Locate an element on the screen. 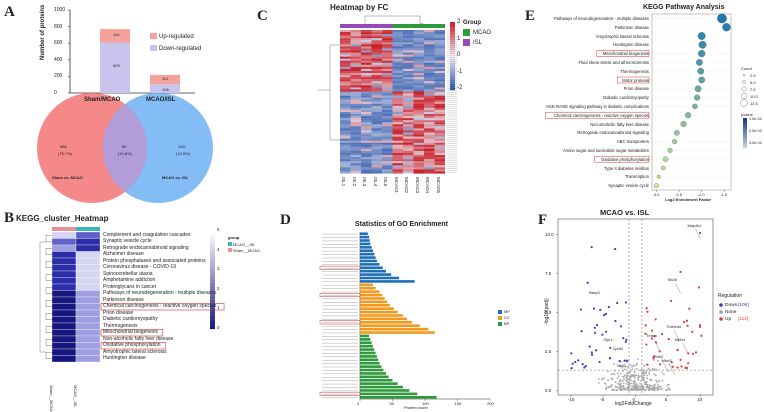 This screenshot has width=764, height=412. panel-d-label: D is located at coordinates (285, 220).